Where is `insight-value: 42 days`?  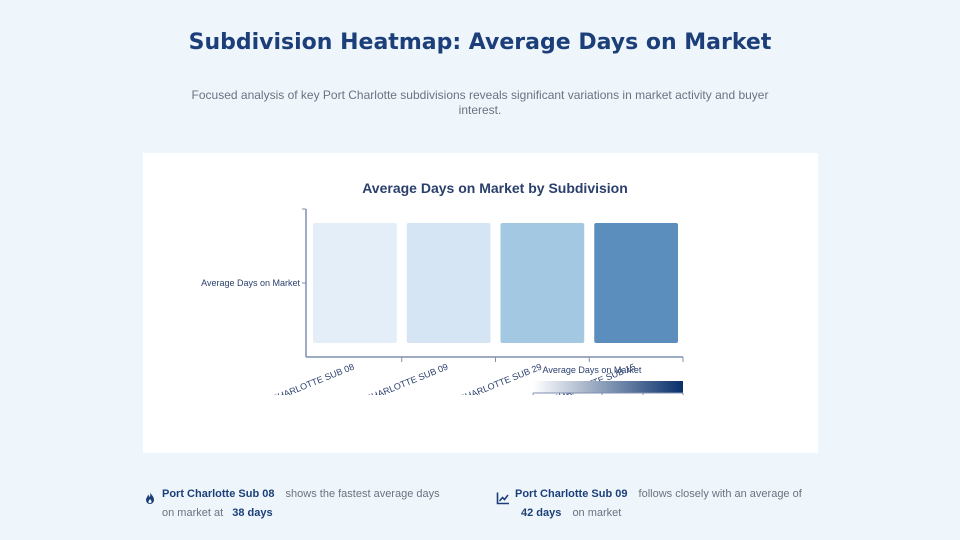 insight-value: 42 days is located at coordinates (541, 513).